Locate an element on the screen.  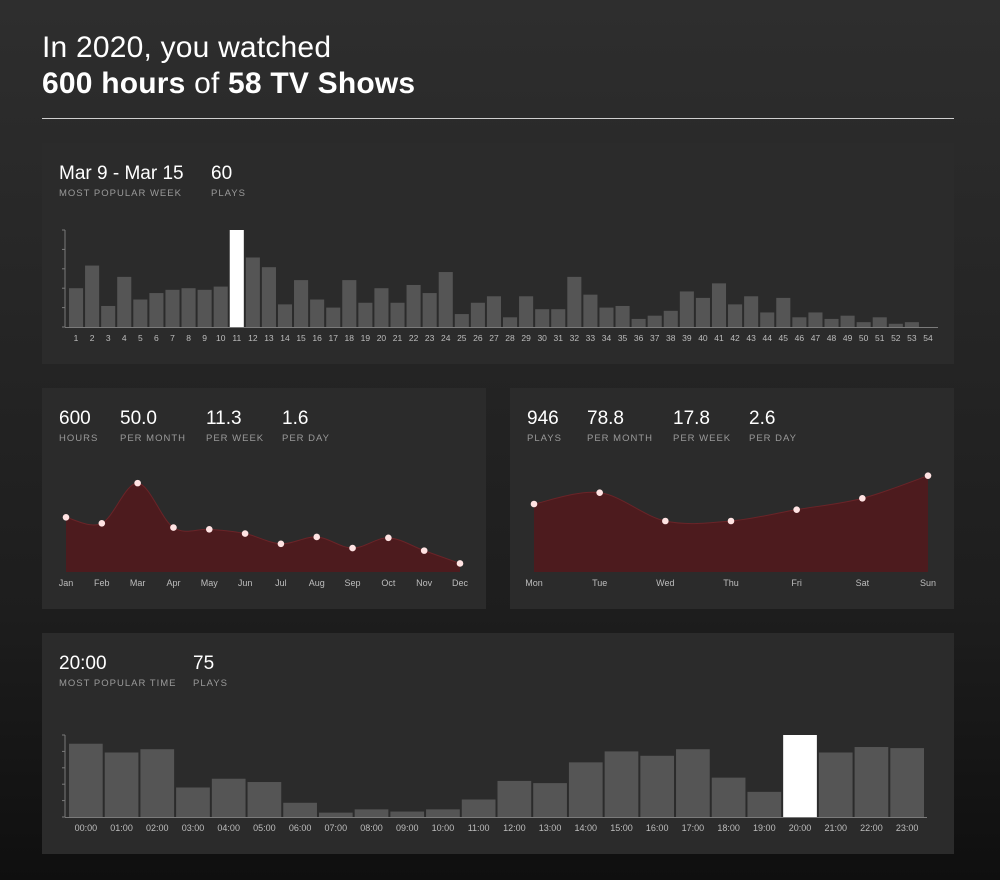
week-tick-label: 37 is located at coordinates (655, 338).